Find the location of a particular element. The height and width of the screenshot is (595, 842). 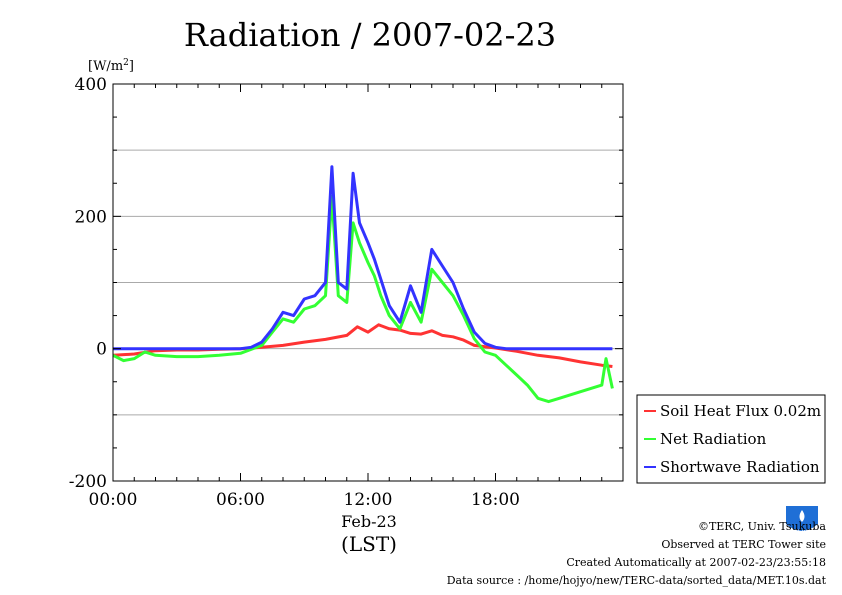

y-tick-label: 0 is located at coordinates (101, 350).